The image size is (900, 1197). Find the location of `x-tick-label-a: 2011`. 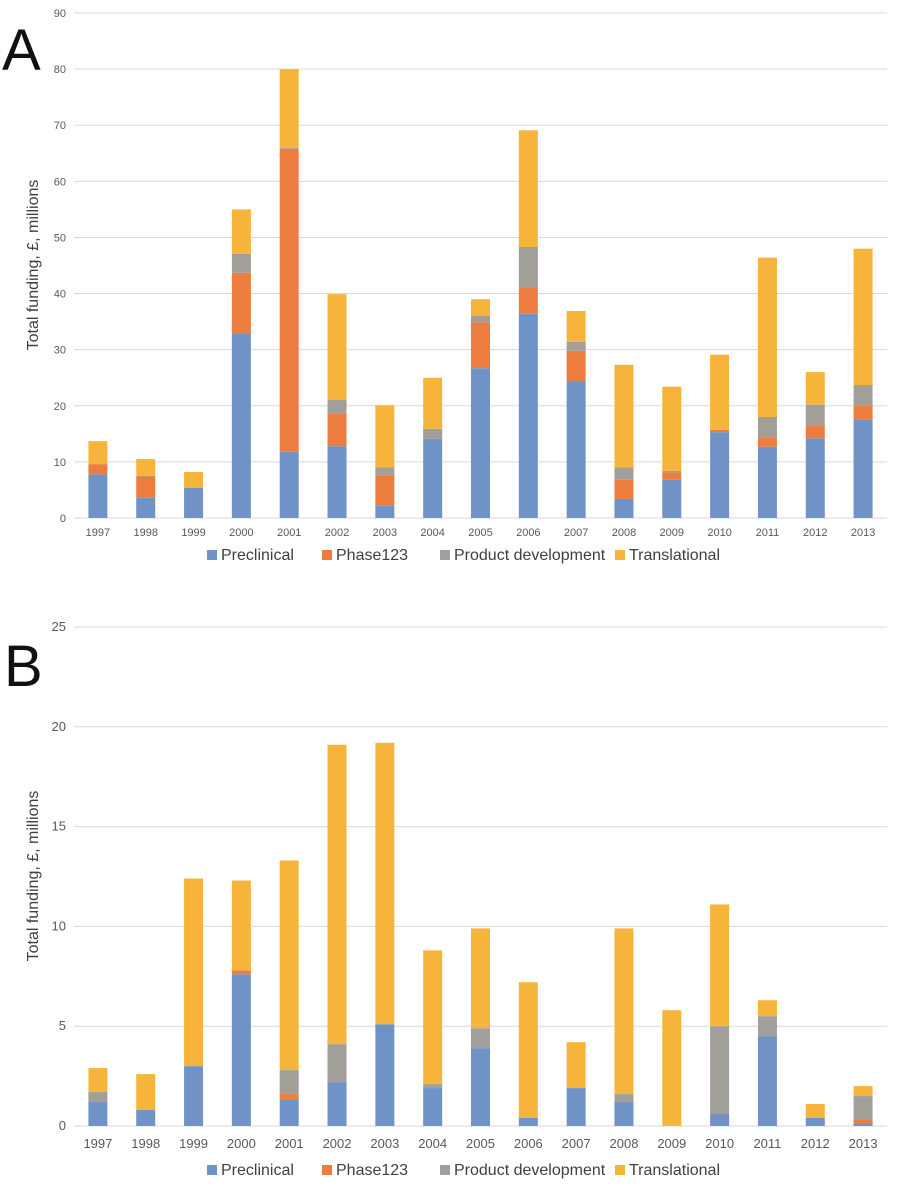

x-tick-label-a: 2011 is located at coordinates (768, 533).